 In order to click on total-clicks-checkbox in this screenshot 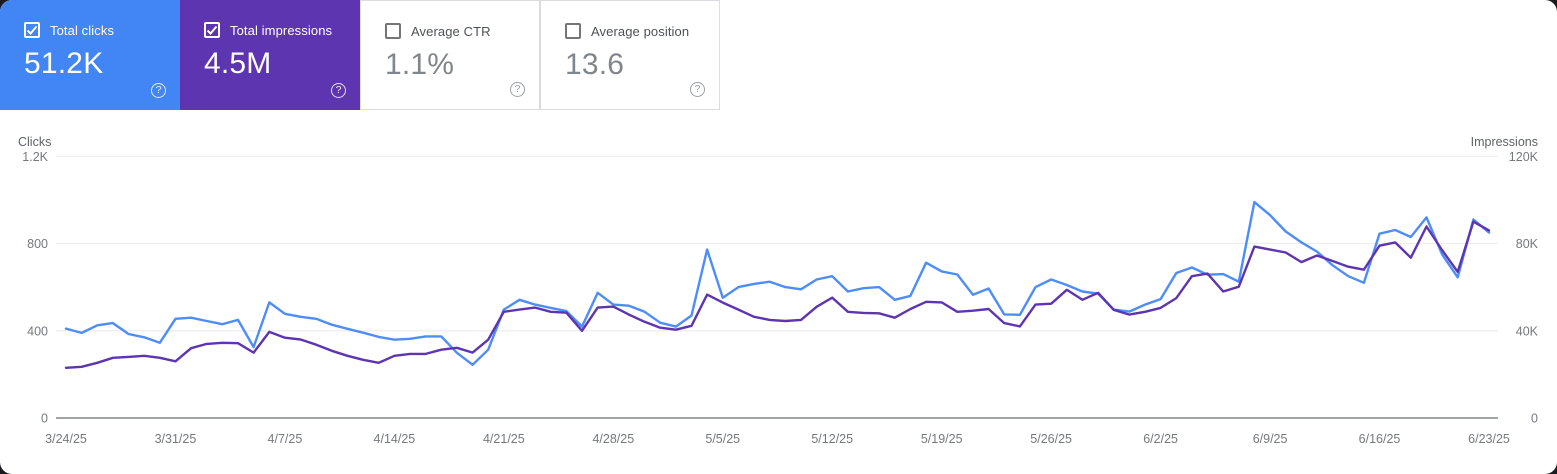, I will do `click(32, 30)`.